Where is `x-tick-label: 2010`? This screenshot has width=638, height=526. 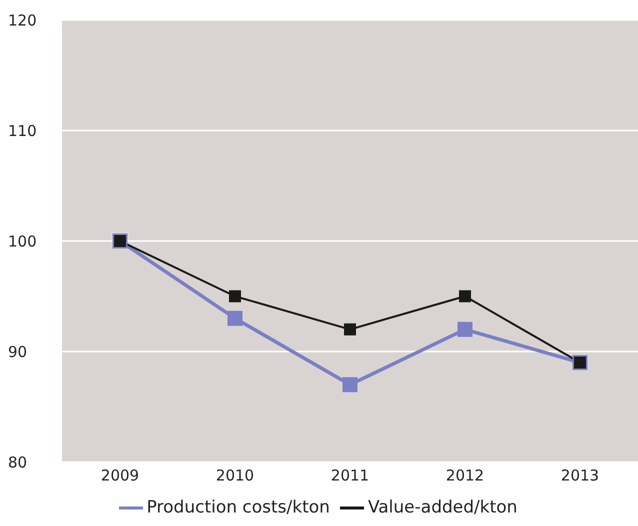
x-tick-label: 2010 is located at coordinates (235, 475).